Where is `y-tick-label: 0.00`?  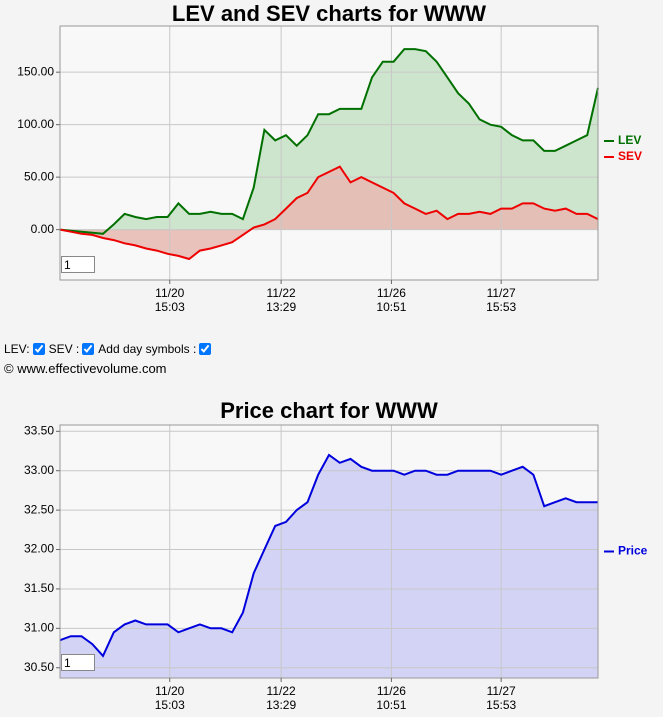 y-tick-label: 0.00 is located at coordinates (43, 229).